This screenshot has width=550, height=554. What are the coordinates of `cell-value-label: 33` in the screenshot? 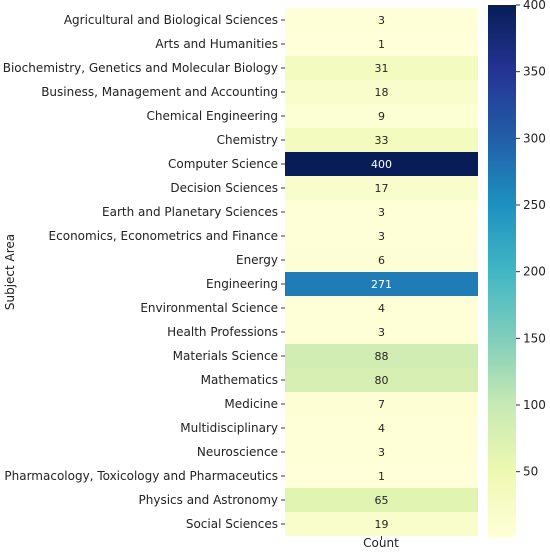 It's located at (382, 140).